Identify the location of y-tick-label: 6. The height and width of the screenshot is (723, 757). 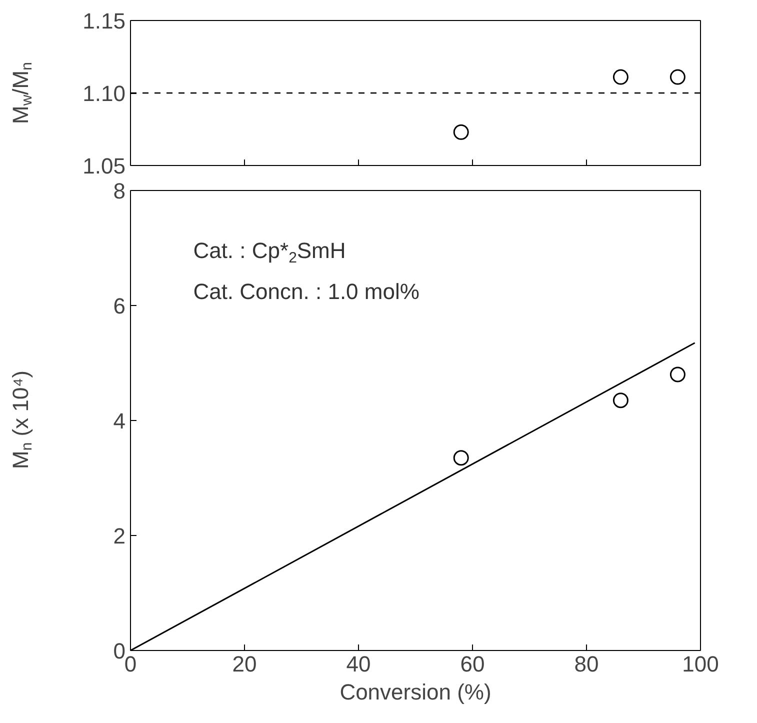
(119, 306).